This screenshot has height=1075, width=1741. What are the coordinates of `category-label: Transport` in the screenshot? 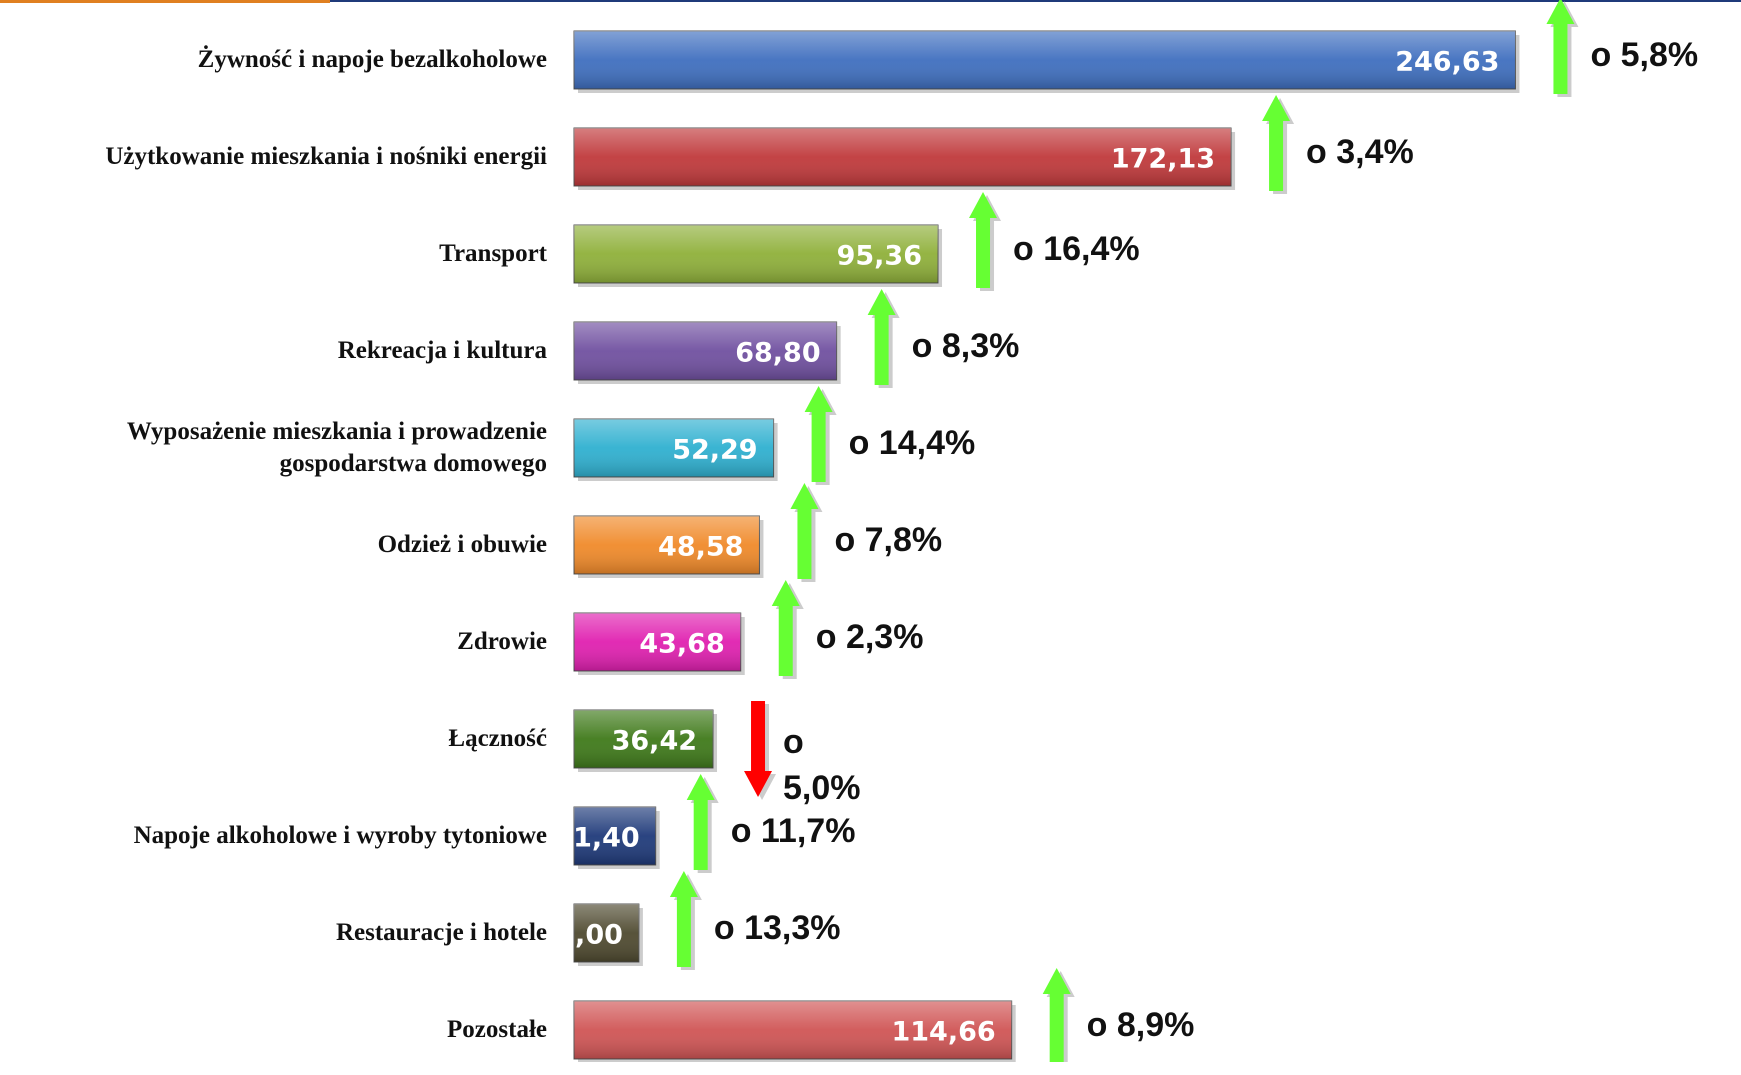 It's located at (493, 253).